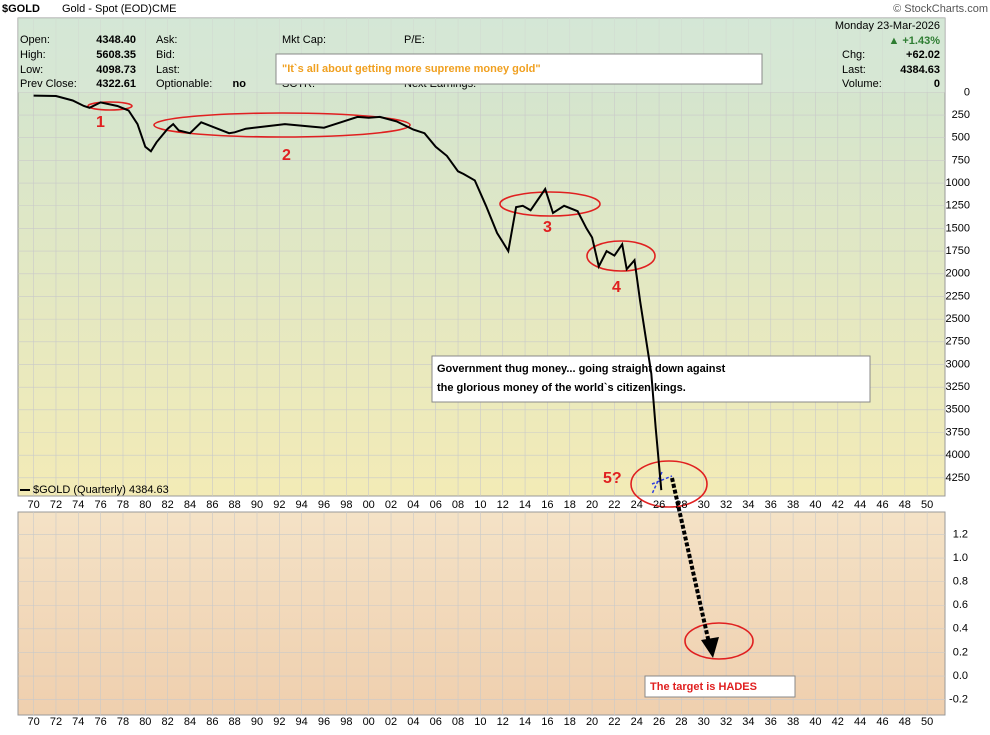  I want to click on exchange: CME, so click(164, 9).